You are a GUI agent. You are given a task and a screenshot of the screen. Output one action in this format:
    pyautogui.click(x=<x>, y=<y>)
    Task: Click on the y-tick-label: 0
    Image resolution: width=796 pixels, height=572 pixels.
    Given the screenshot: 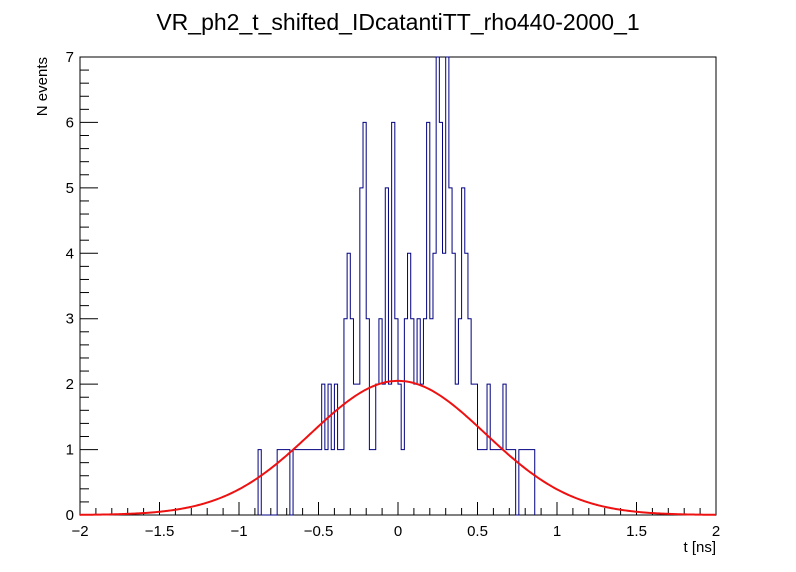 What is the action you would take?
    pyautogui.click(x=70, y=515)
    